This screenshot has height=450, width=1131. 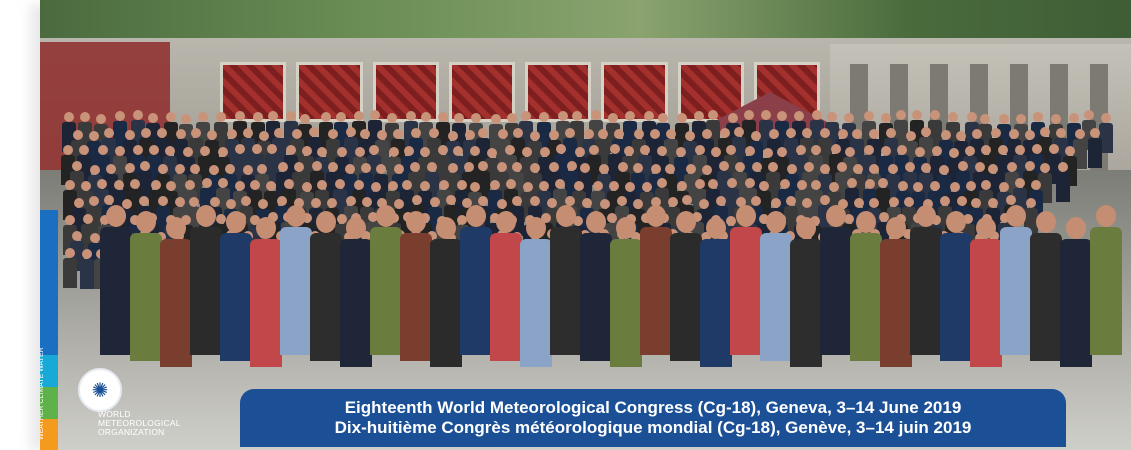 I want to click on tree-line, so click(x=585, y=21).